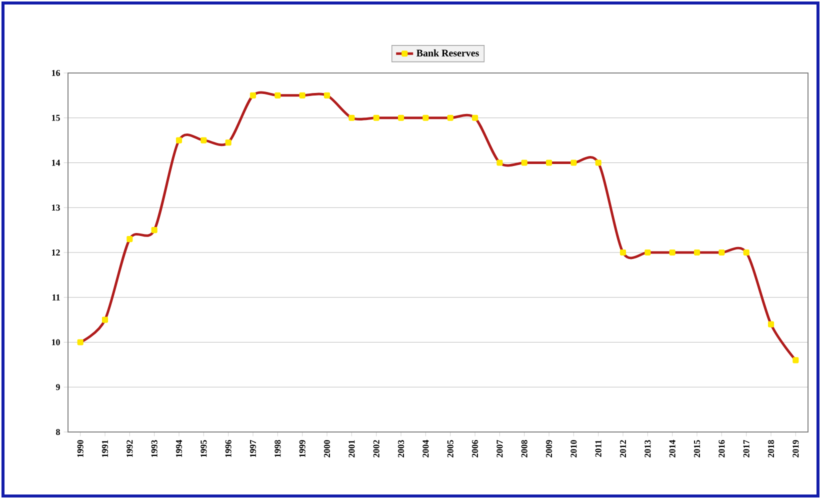 The image size is (821, 499). Describe the element at coordinates (647, 449) in the screenshot. I see `x-tick-label: 2013` at that location.